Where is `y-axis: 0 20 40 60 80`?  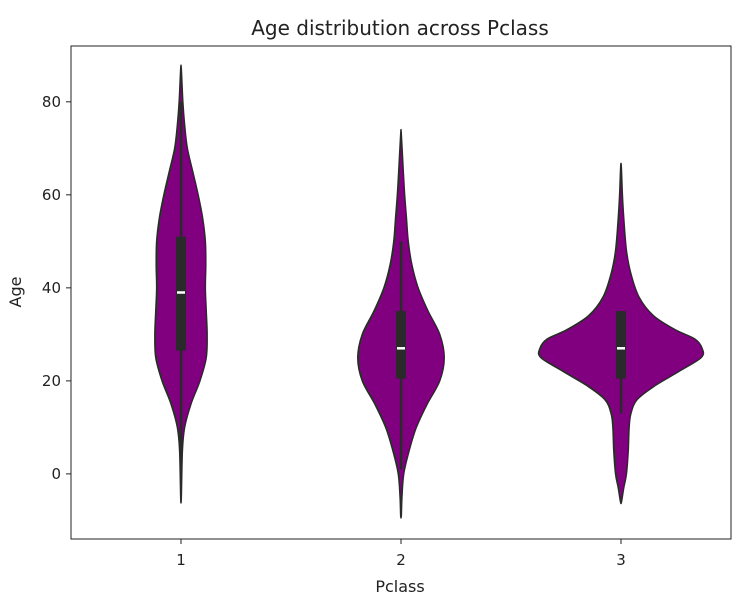
y-axis: 0 20 40 60 80 is located at coordinates (56, 288).